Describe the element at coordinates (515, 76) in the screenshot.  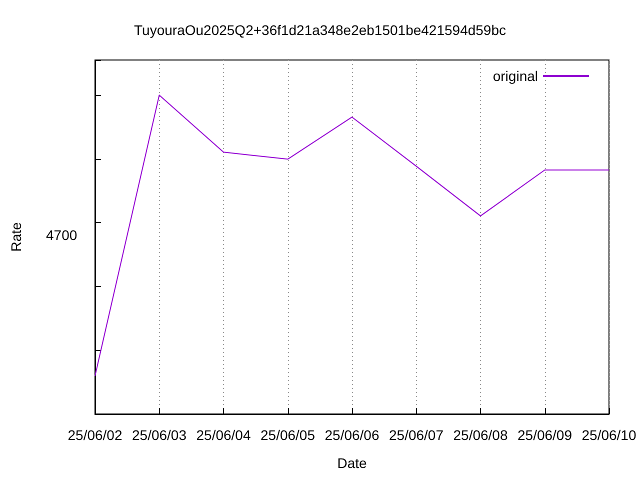
I see `legend-label: original` at that location.